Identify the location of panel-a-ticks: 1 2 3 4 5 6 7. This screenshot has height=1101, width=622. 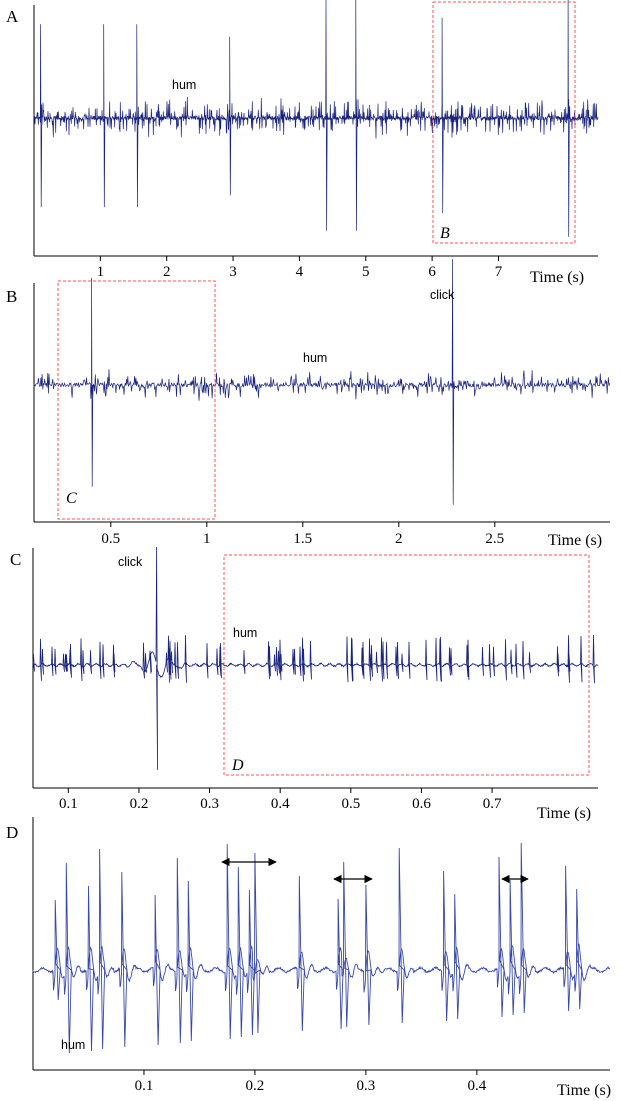
(300, 268).